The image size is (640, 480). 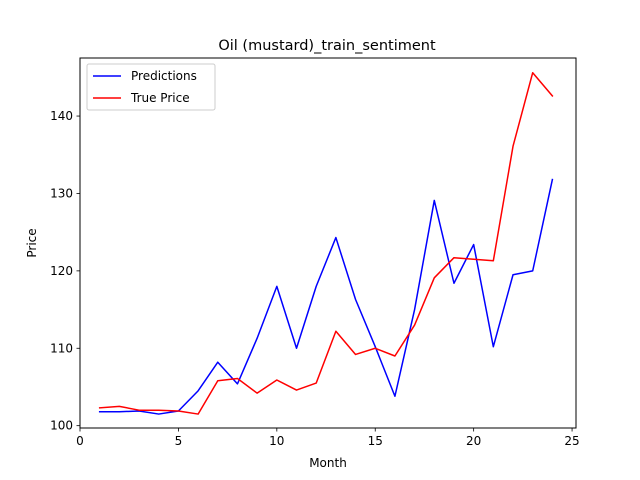 What do you see at coordinates (32, 242) in the screenshot?
I see `y-axis-label: Price` at bounding box center [32, 242].